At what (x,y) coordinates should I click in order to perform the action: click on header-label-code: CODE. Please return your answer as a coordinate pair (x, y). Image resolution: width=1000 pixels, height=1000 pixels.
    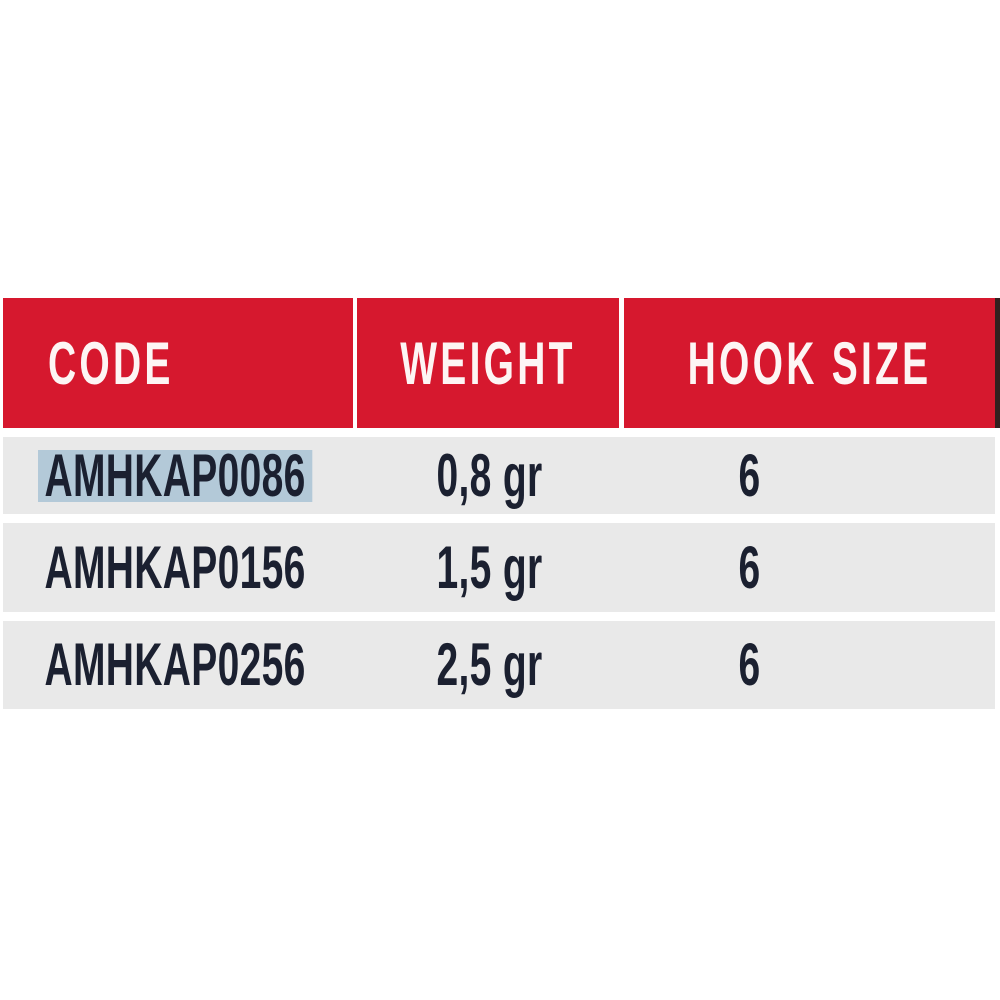
    Looking at the image, I should click on (111, 363).